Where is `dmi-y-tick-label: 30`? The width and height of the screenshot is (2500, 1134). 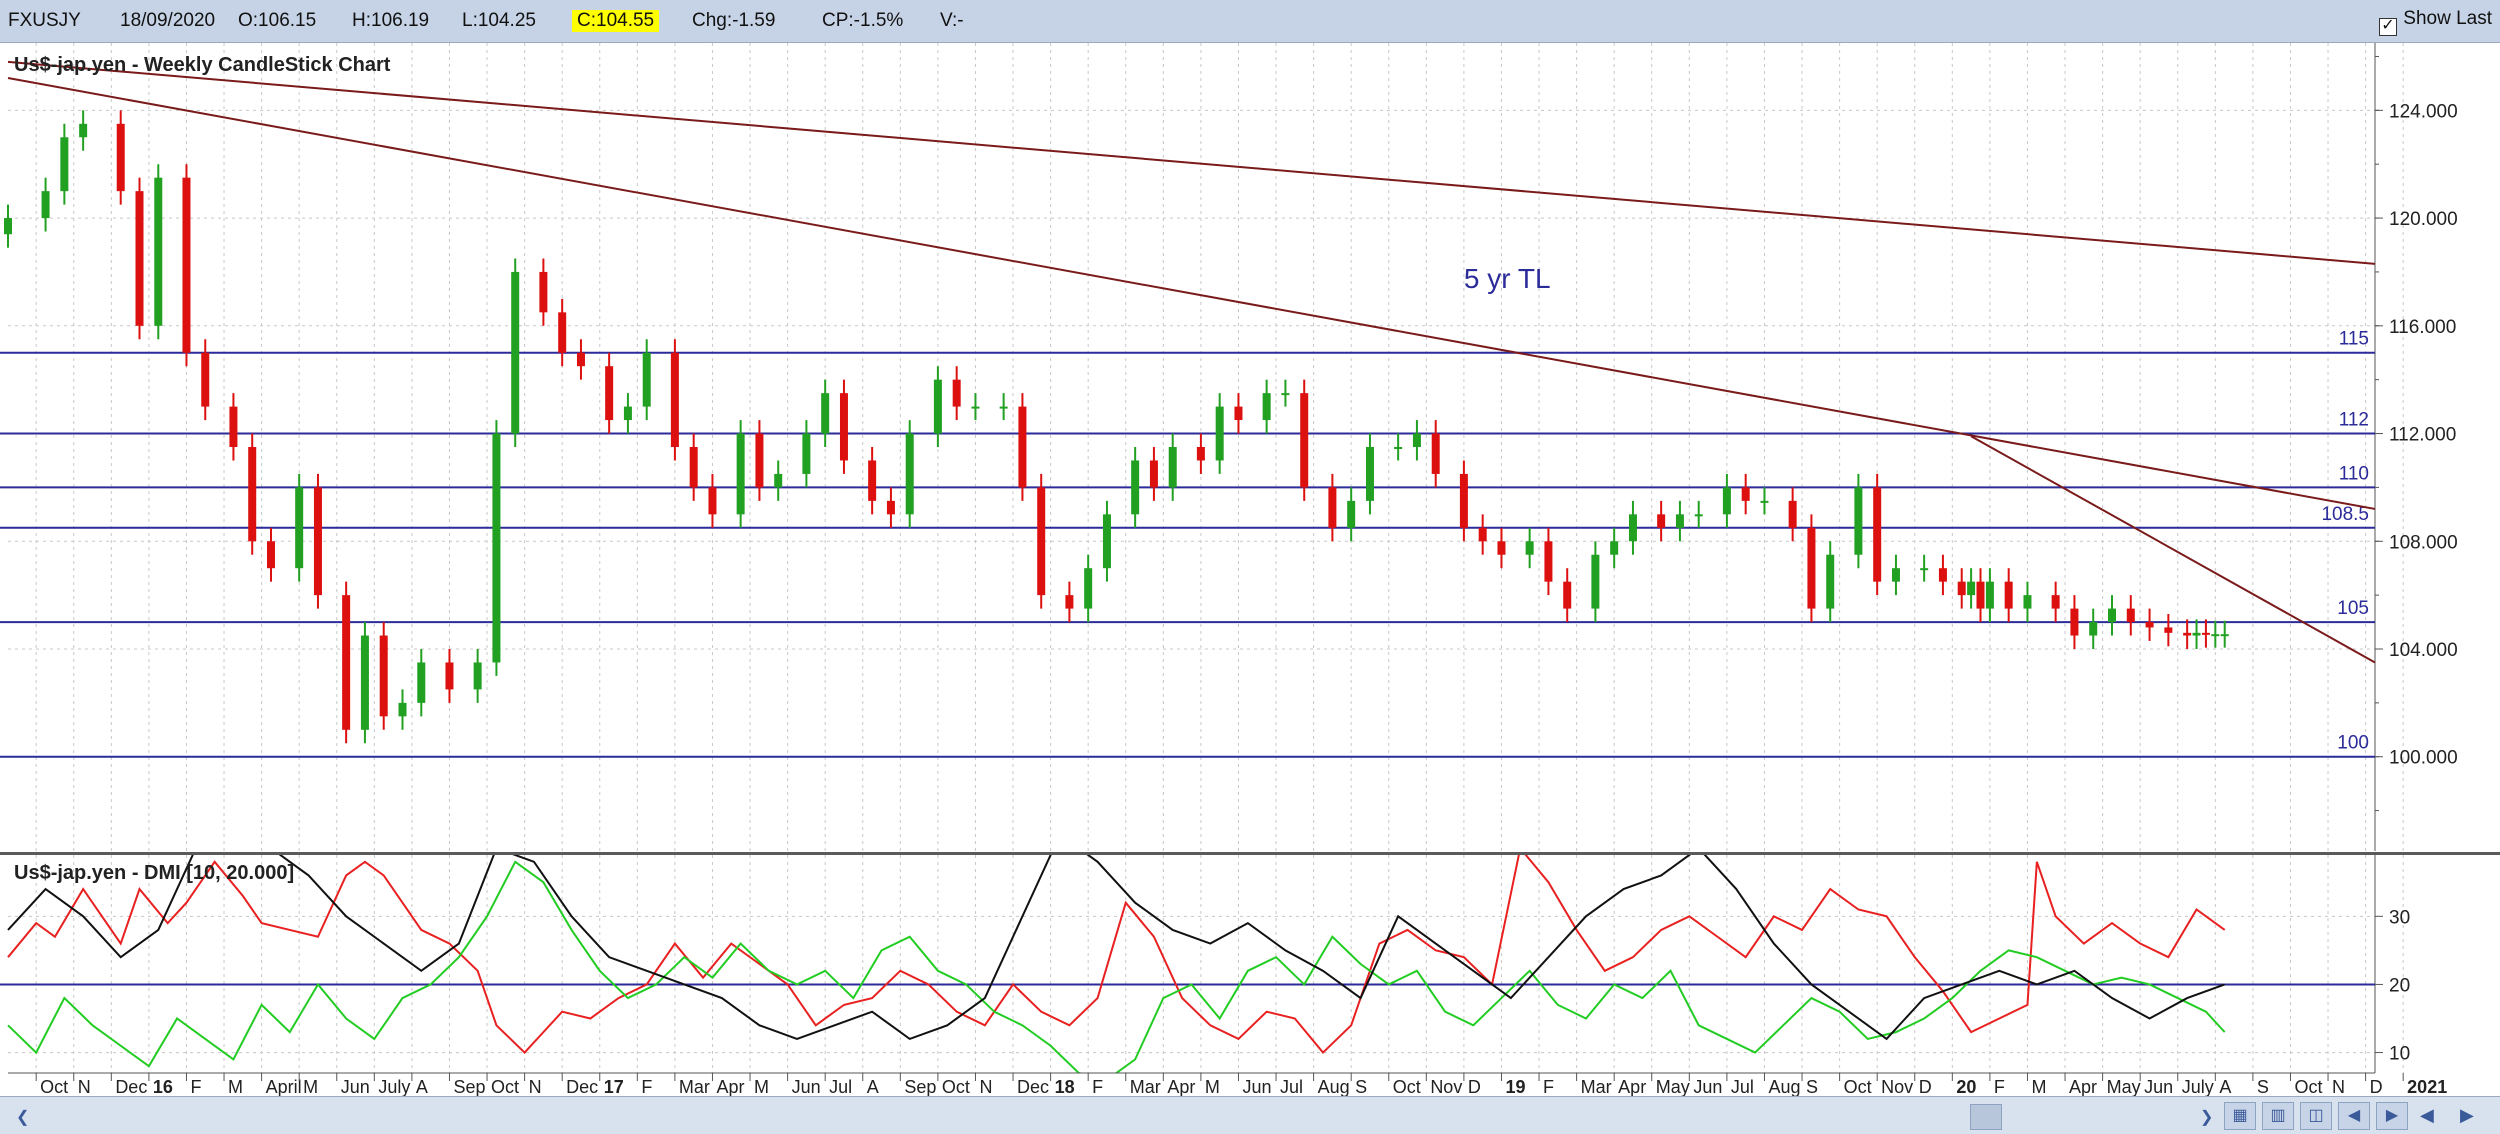
dmi-y-tick-label: 30 is located at coordinates (2399, 917).